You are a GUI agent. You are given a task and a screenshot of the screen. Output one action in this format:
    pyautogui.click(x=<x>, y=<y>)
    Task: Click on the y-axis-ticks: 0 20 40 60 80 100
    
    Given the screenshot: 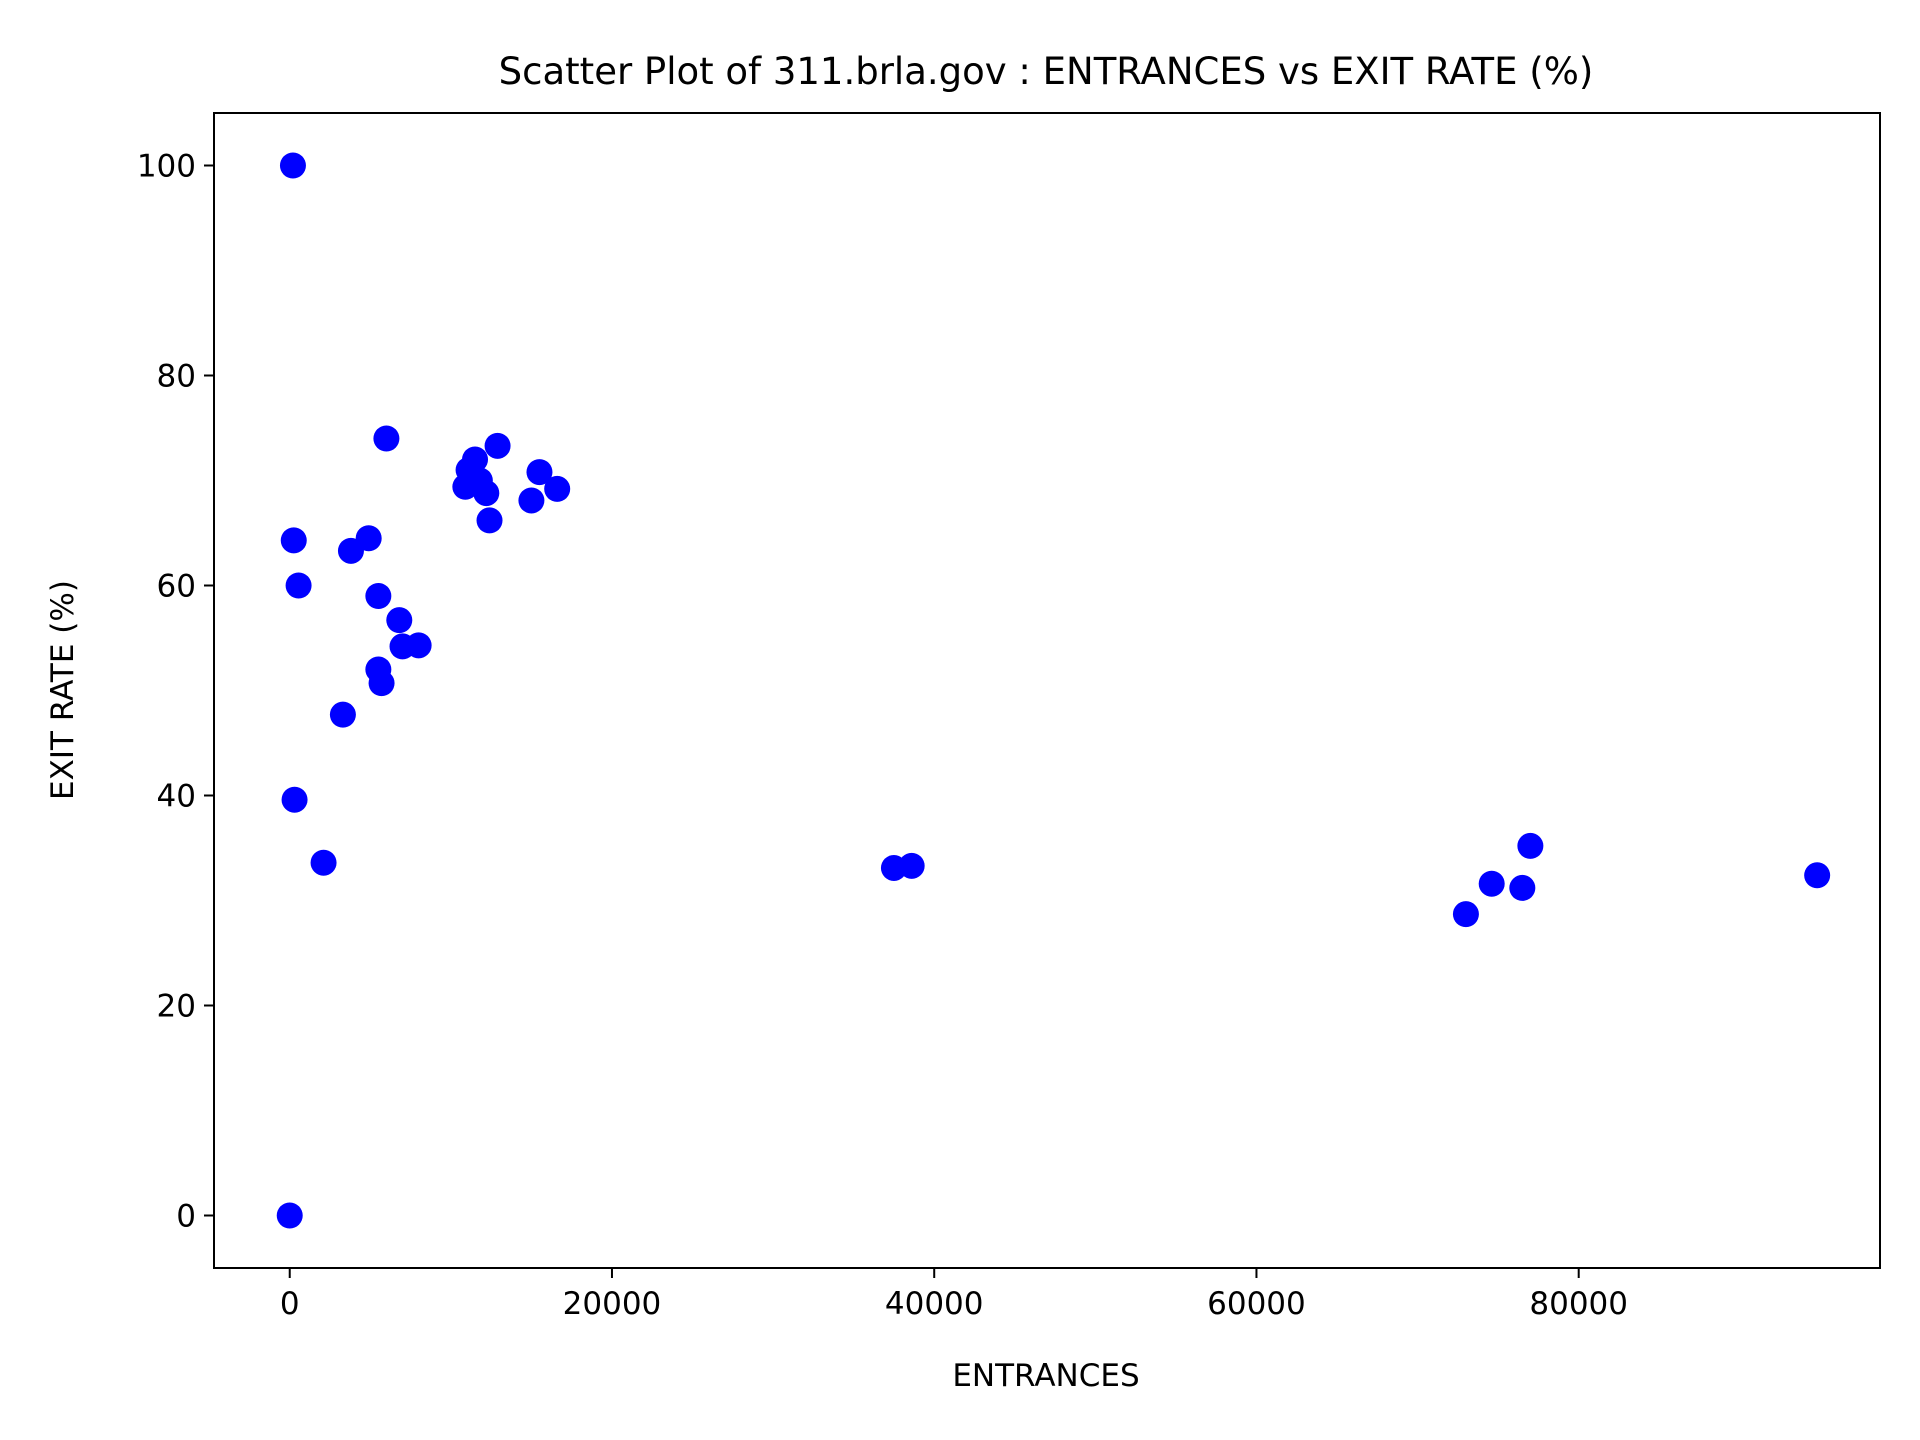 What is the action you would take?
    pyautogui.click(x=175, y=692)
    